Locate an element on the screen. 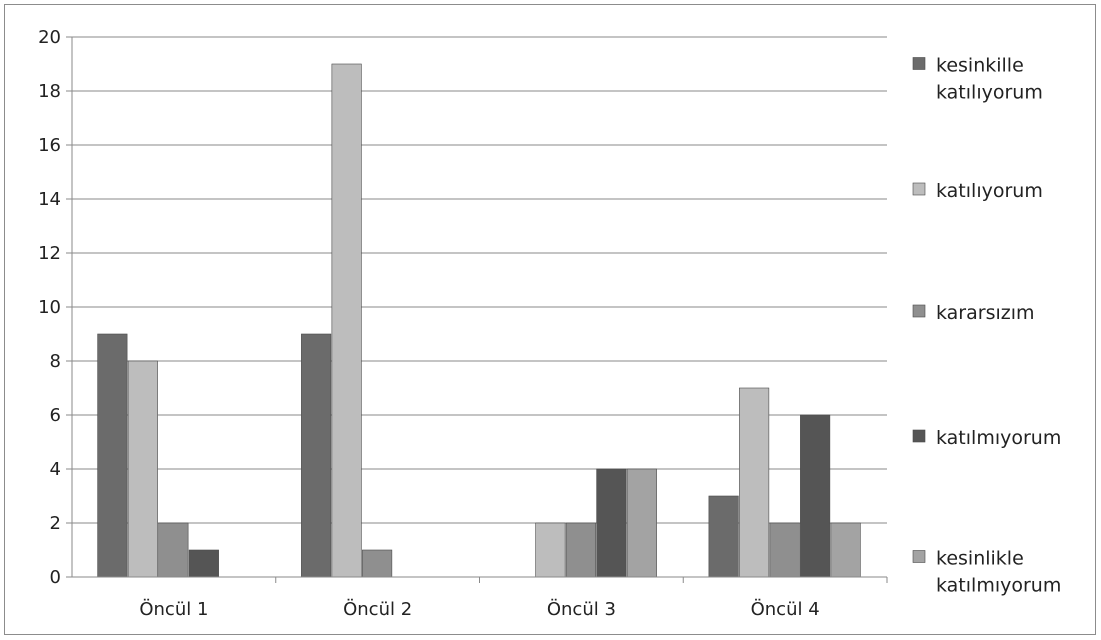 The height and width of the screenshot is (640, 1101). legend-label: kesinkille is located at coordinates (980, 66).